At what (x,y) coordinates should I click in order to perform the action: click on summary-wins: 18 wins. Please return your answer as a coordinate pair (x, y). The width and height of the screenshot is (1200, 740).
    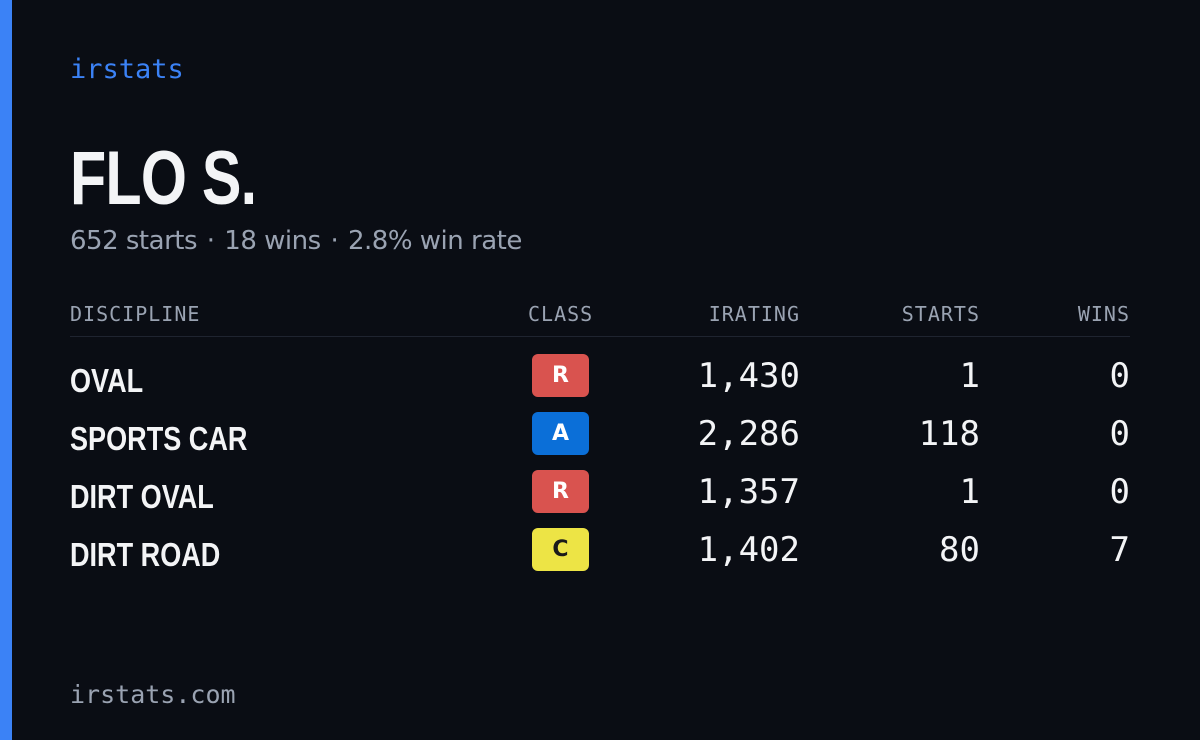
    Looking at the image, I should click on (272, 241).